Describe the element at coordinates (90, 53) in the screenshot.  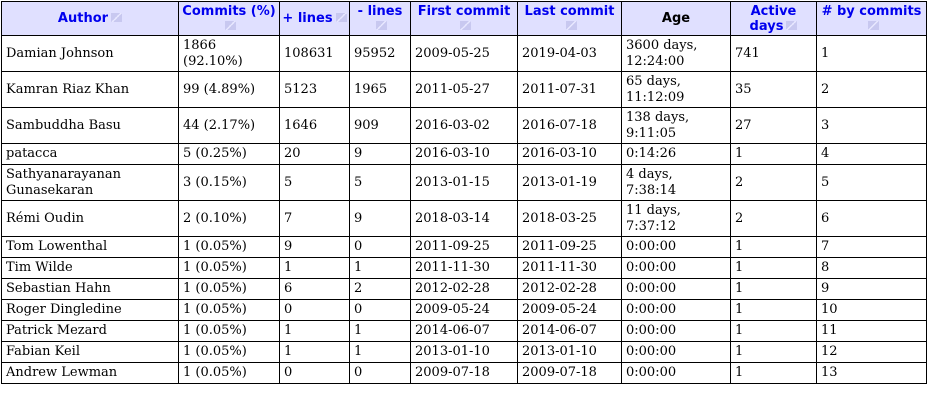
I see `author-cell: Damian Johnson` at that location.